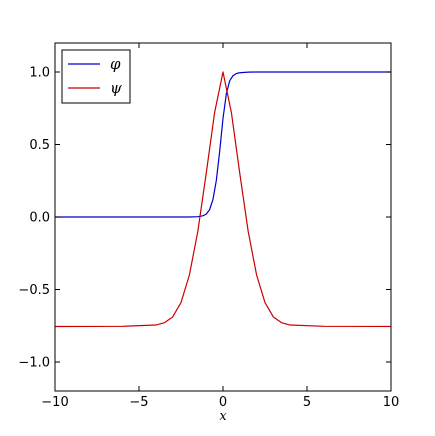  What do you see at coordinates (223, 402) in the screenshot?
I see `x-tick-label: 0` at bounding box center [223, 402].